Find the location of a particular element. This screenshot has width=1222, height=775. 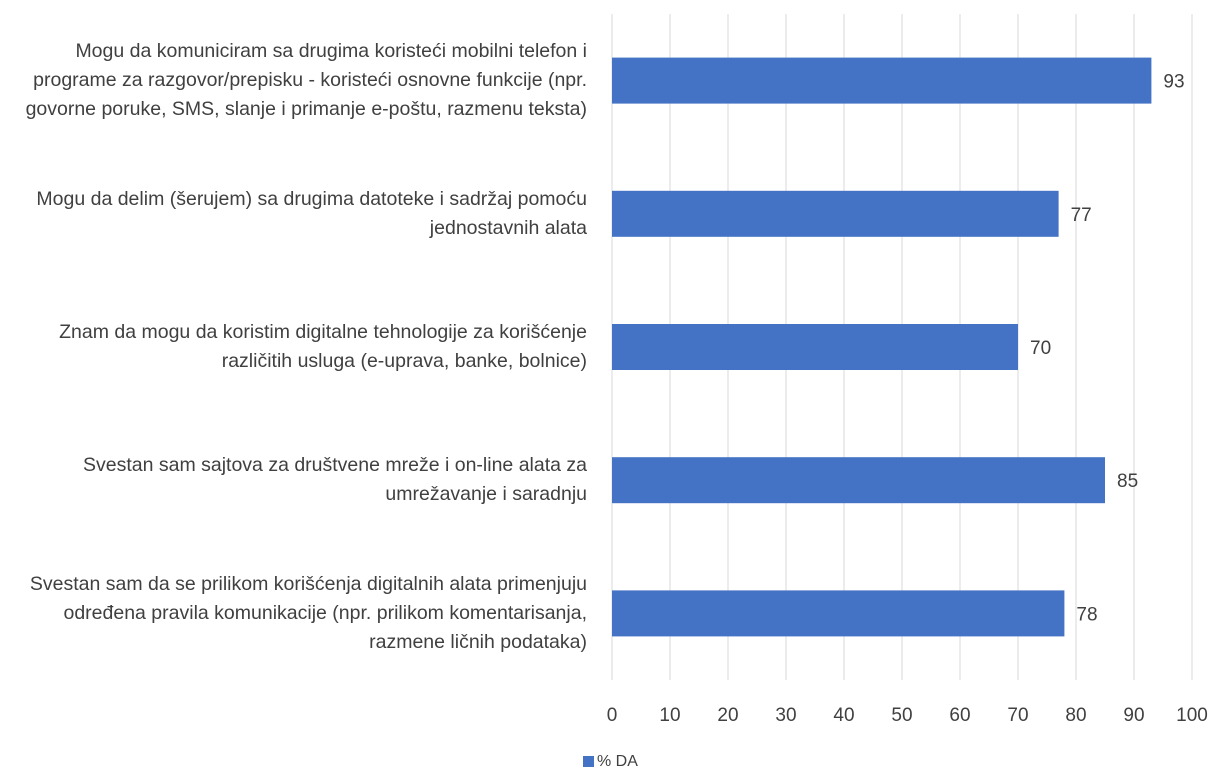

data-label: 78 is located at coordinates (1086, 614).